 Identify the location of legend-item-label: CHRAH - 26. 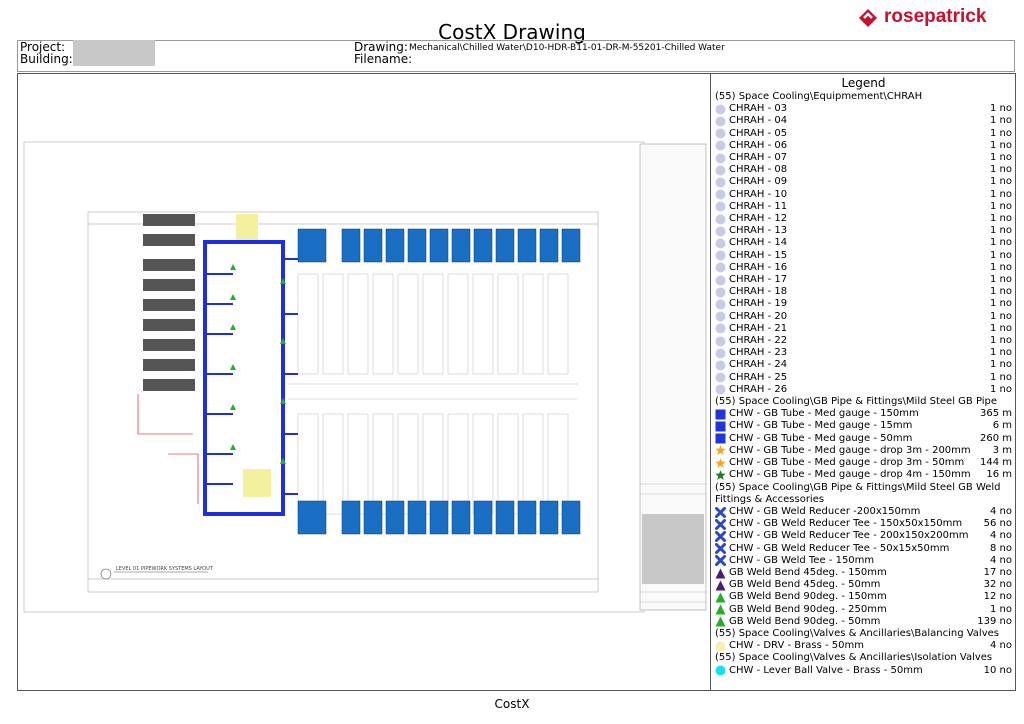
(758, 389).